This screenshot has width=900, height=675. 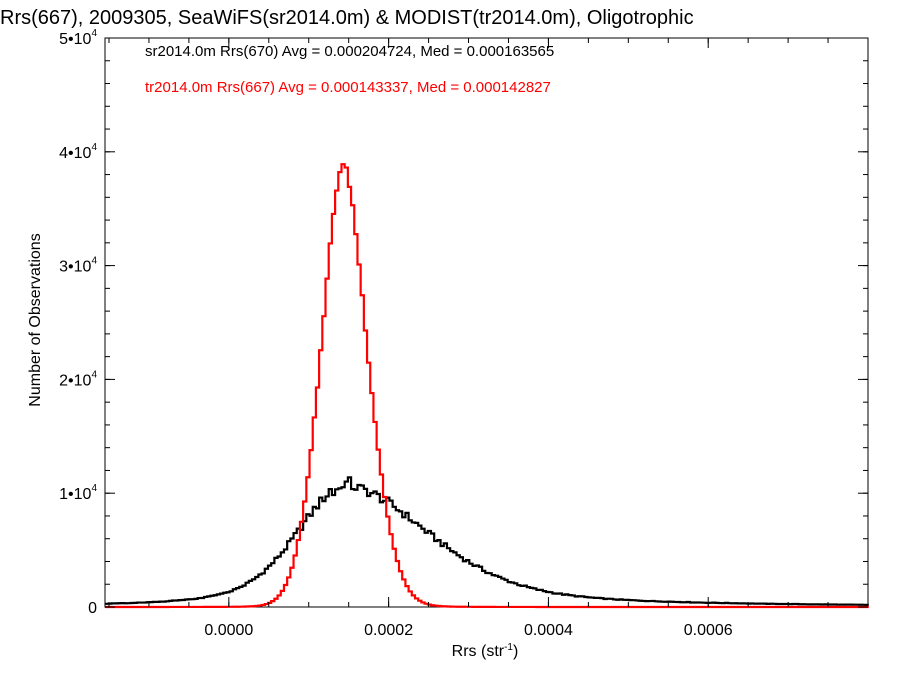 I want to click on x-axis-label-end: ), so click(x=515, y=651).